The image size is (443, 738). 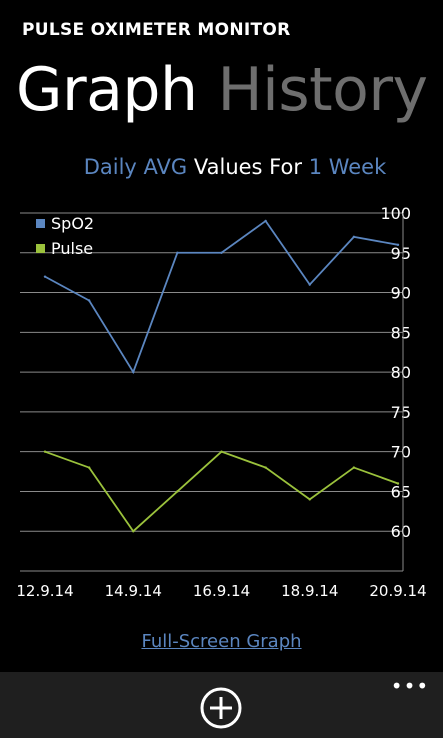 I want to click on pivot-item-graph: Graph, so click(x=107, y=90).